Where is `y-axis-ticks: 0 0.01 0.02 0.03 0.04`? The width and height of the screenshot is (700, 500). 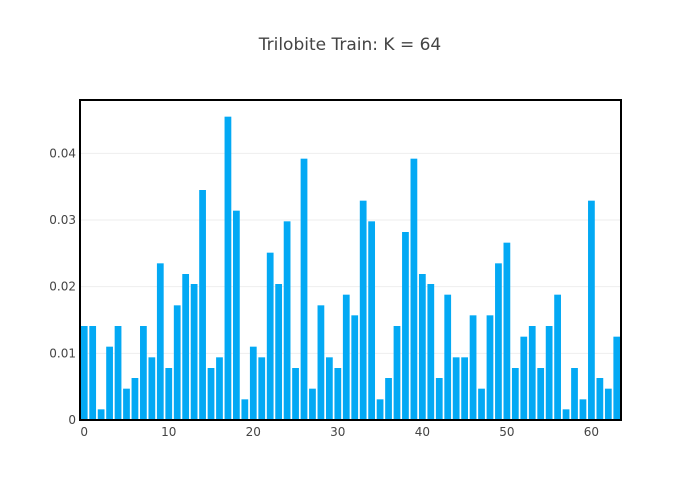 y-axis-ticks: 0 0.01 0.02 0.03 0.04 is located at coordinates (62, 286).